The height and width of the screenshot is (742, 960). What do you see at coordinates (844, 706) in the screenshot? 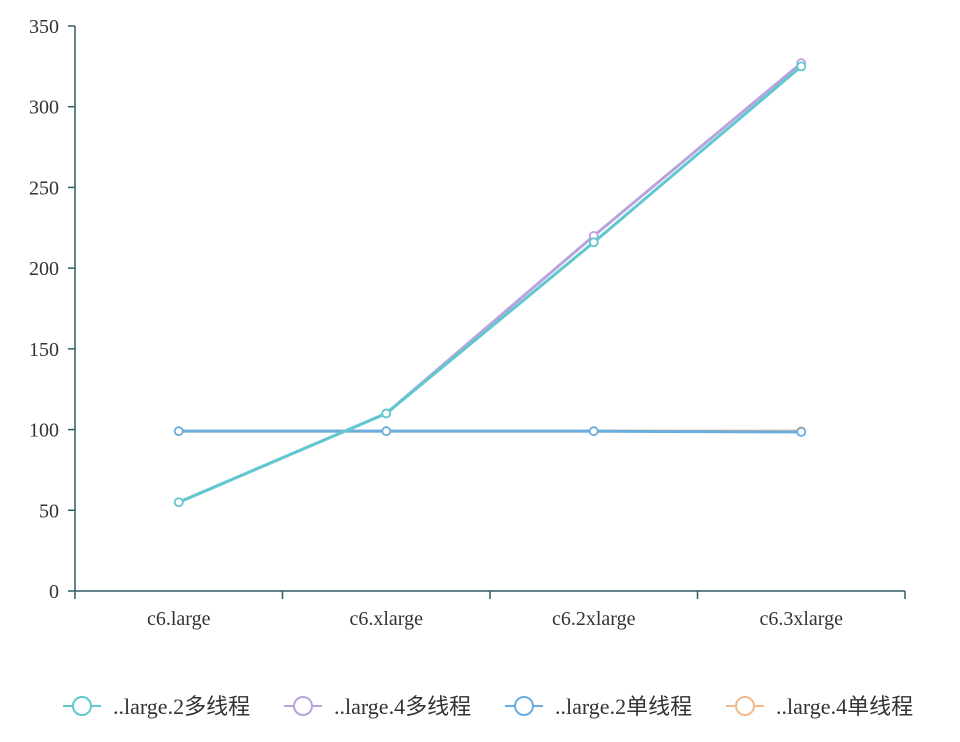
I see `legend-label: ..large.4单线程` at bounding box center [844, 706].